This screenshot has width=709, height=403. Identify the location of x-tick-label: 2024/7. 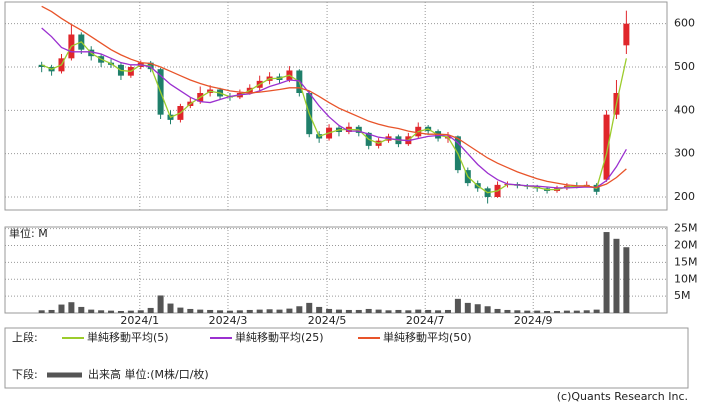
(425, 320).